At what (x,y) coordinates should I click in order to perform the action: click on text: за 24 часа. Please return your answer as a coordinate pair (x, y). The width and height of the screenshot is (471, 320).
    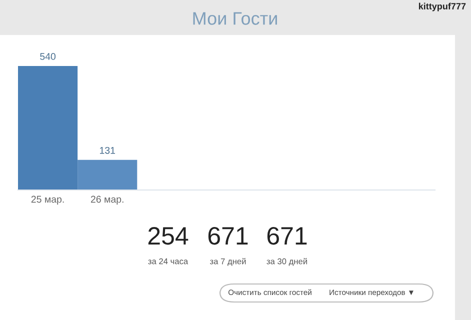
    Looking at the image, I should click on (168, 261).